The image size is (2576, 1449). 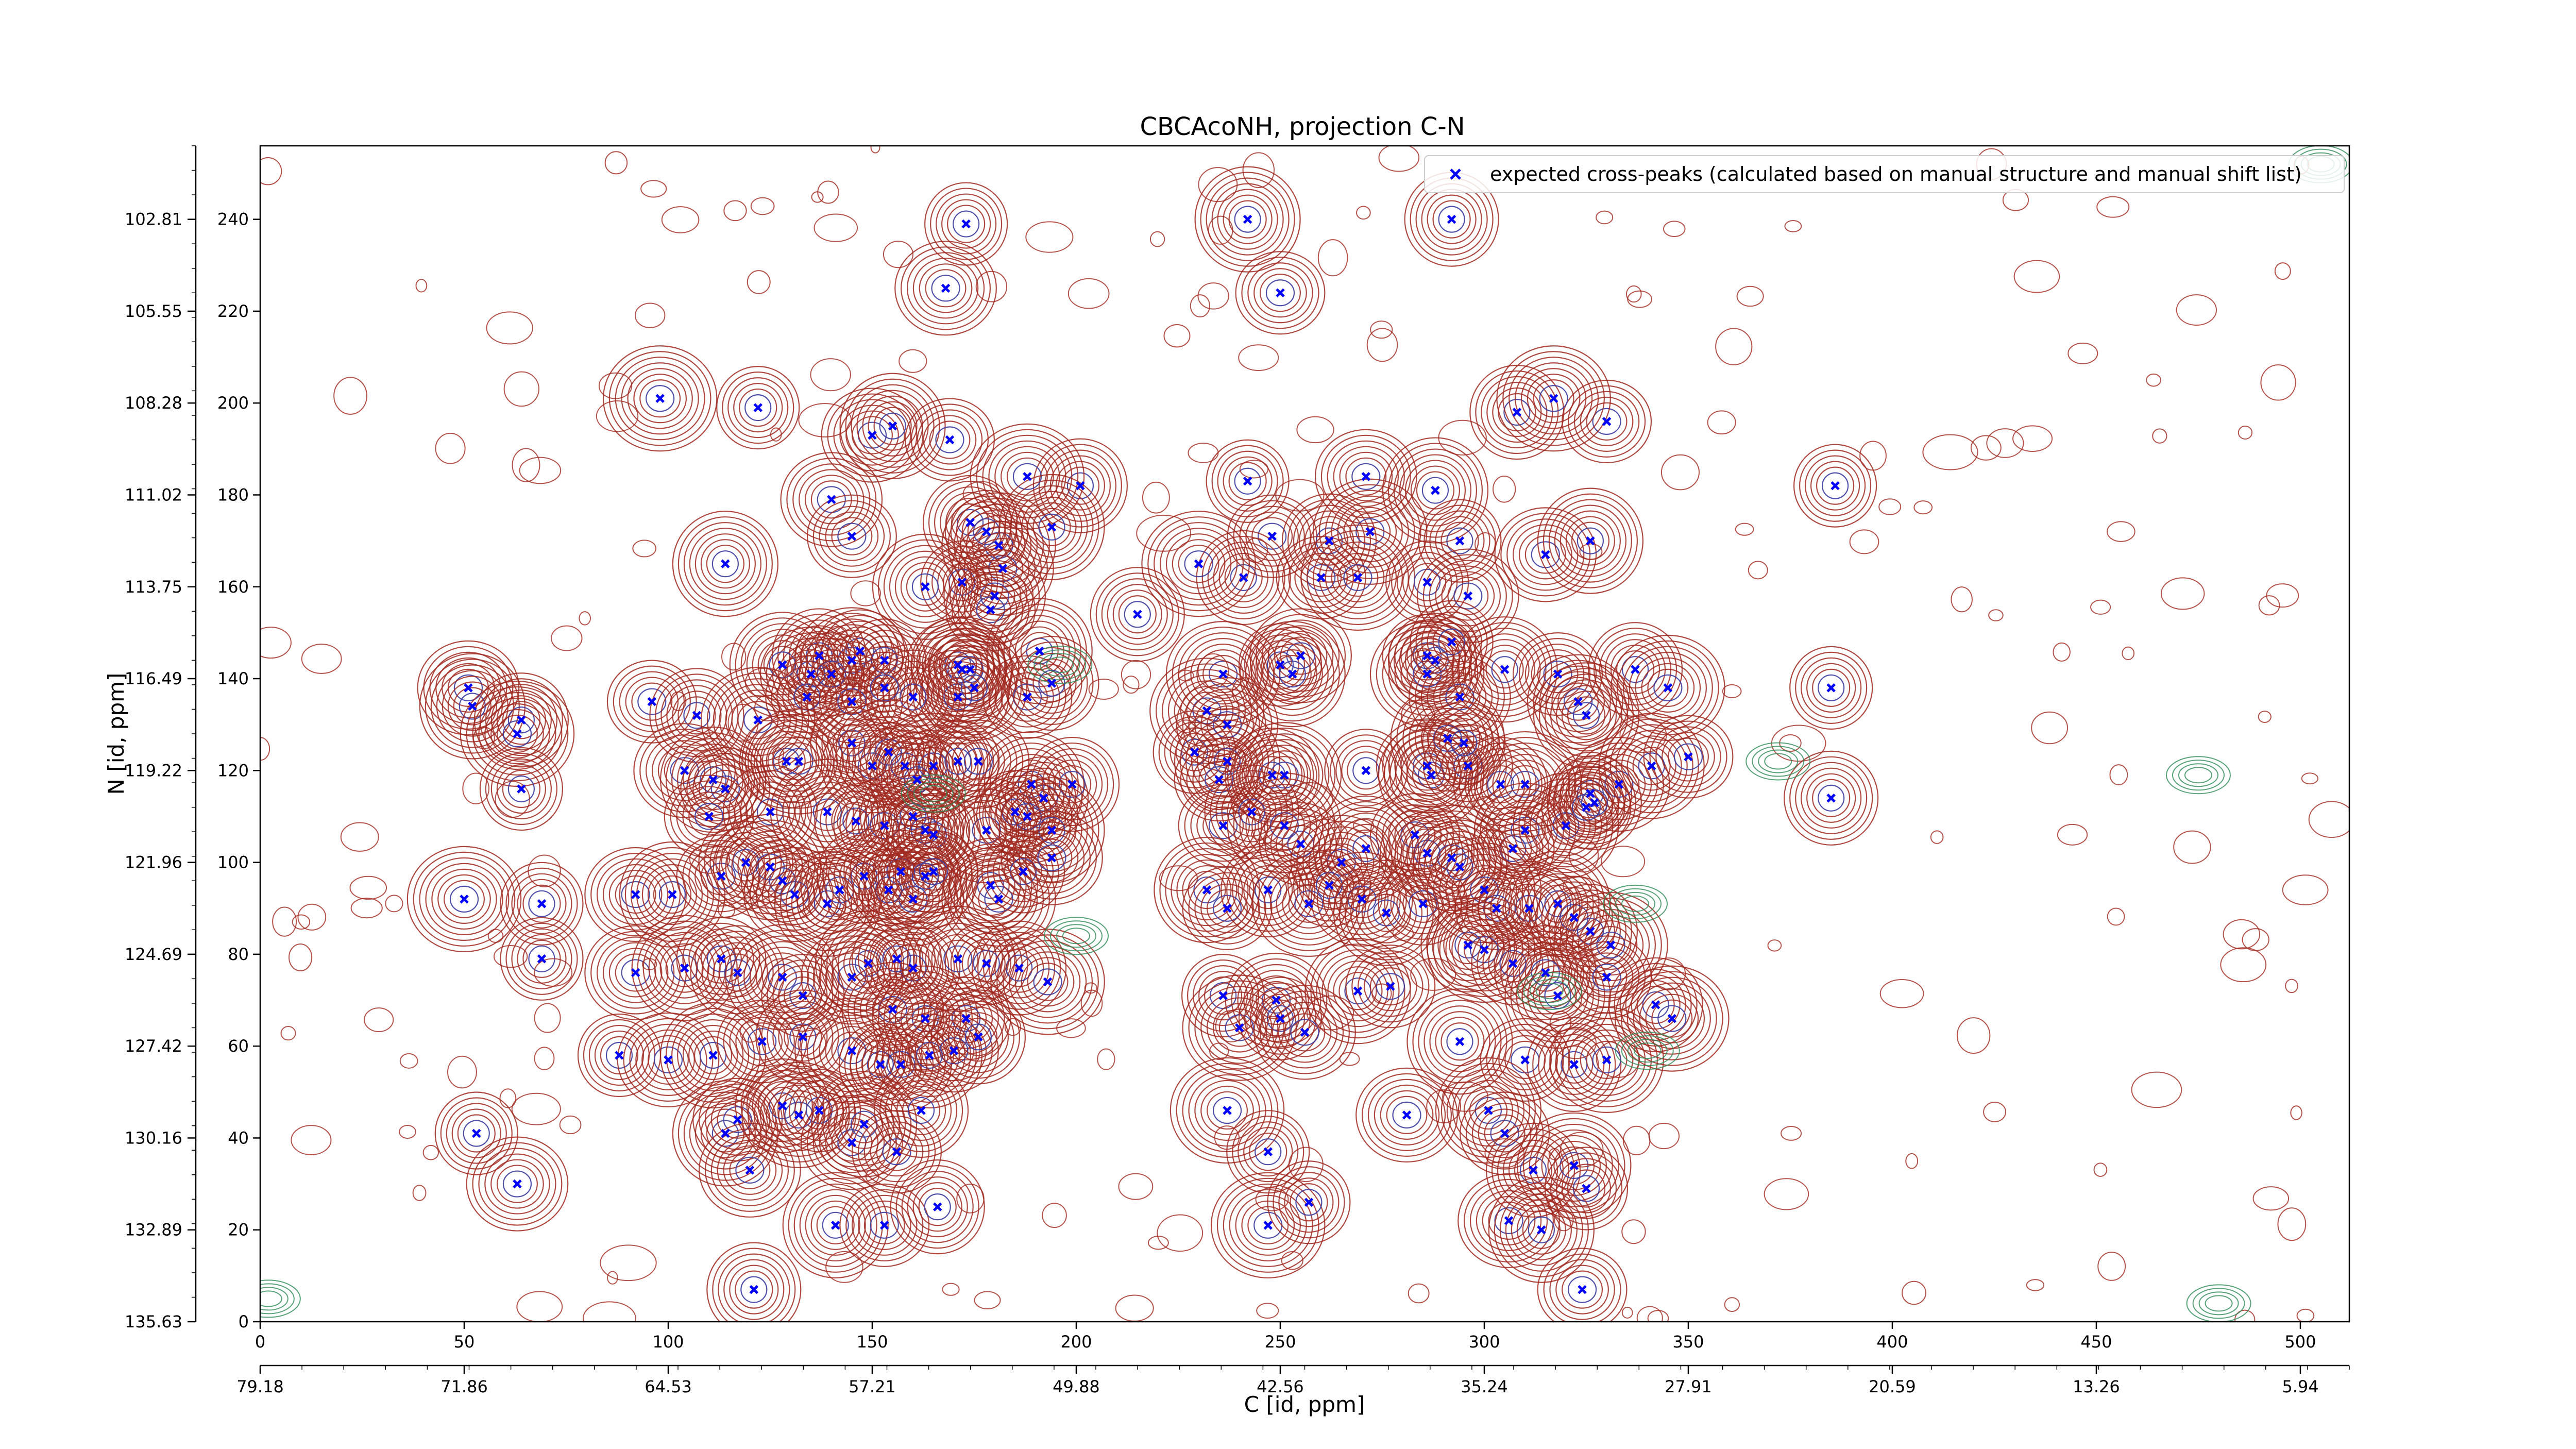 I want to click on chart-title: CBCAcoNH, projection C-N, so click(x=1302, y=126).